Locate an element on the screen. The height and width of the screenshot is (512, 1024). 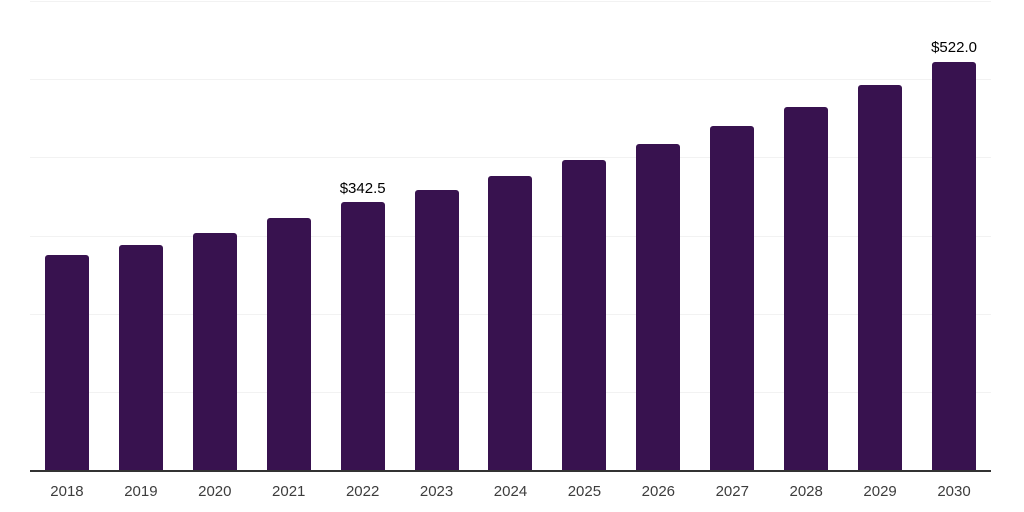
x-tick-2029: 2029 is located at coordinates (880, 491).